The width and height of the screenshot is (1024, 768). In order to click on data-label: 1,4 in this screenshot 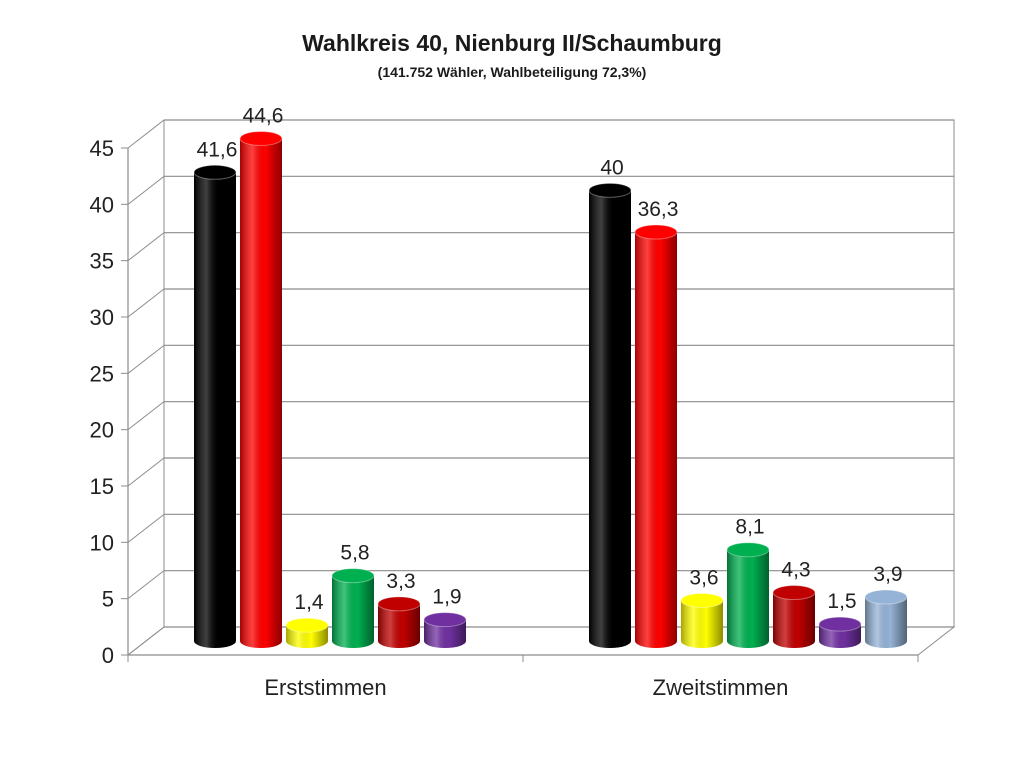, I will do `click(309, 602)`.